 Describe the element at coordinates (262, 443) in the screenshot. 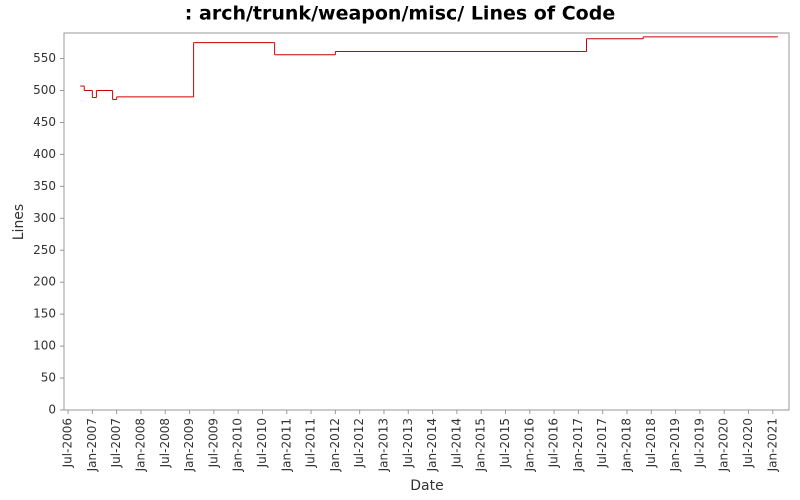

I see `x-tick-label: Jul-2010` at that location.